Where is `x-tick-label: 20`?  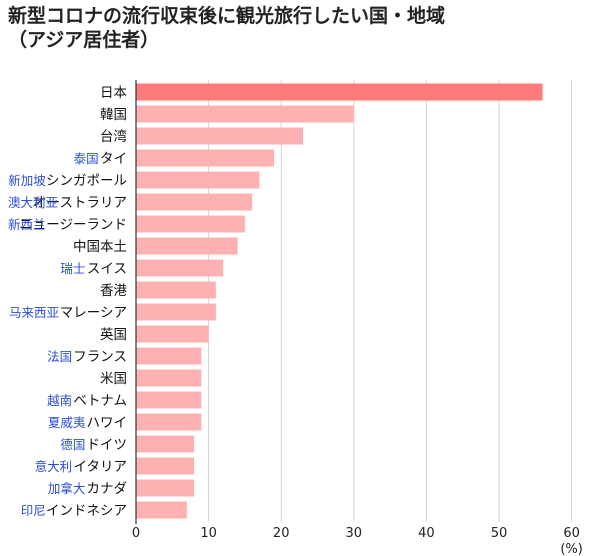
x-tick-label: 20 is located at coordinates (281, 533).